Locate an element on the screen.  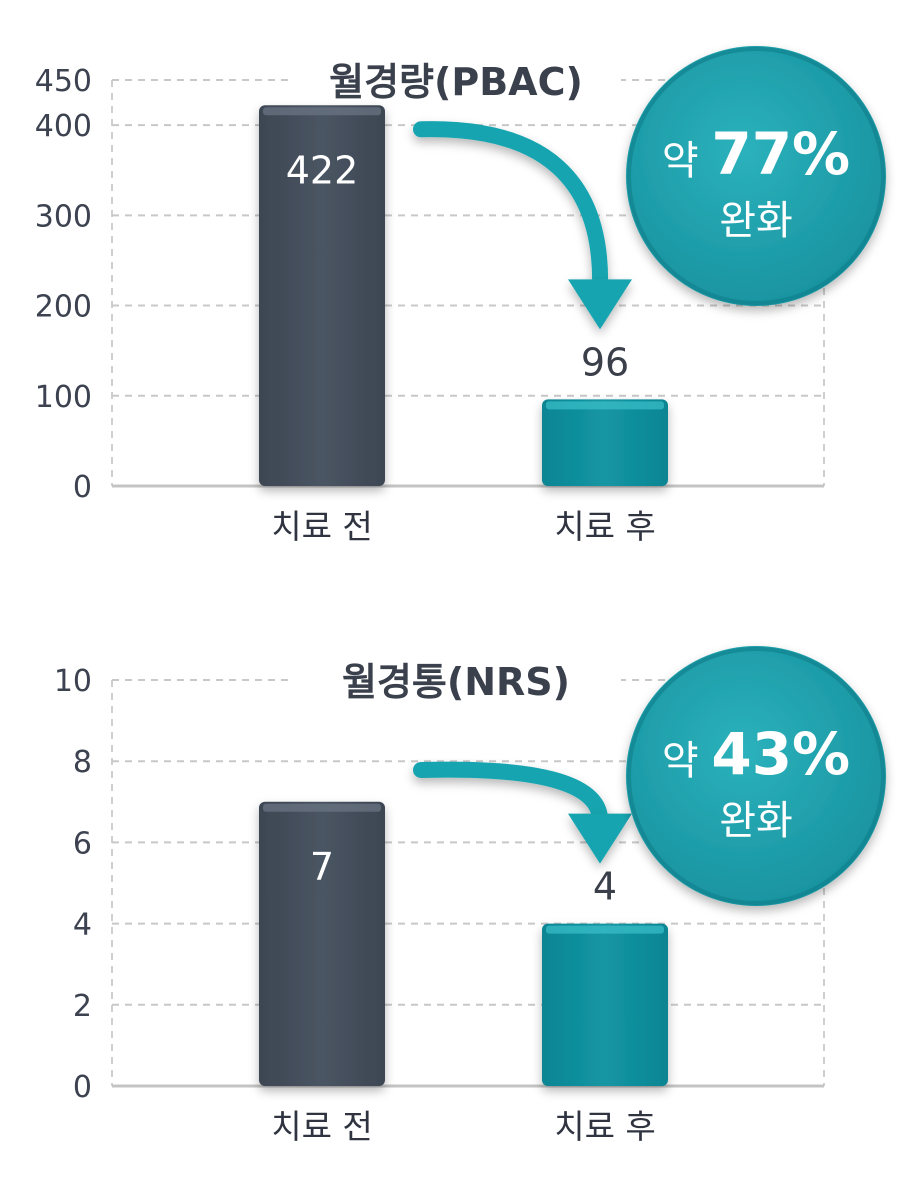
y-tick-label: 8 is located at coordinates (82, 762).